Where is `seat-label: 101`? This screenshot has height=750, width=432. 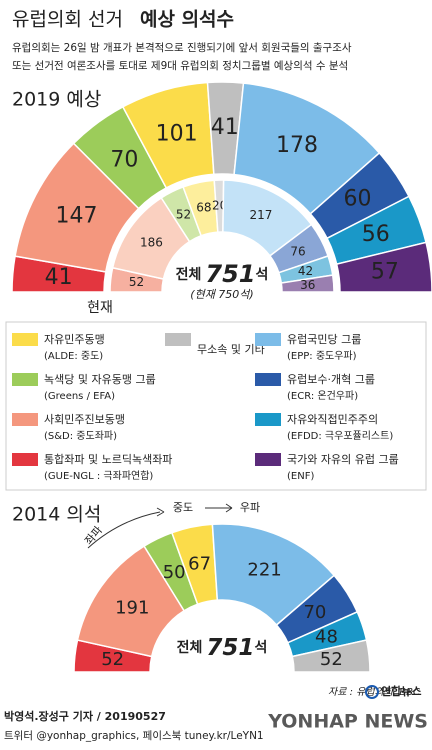
seat-label: 101 is located at coordinates (177, 133).